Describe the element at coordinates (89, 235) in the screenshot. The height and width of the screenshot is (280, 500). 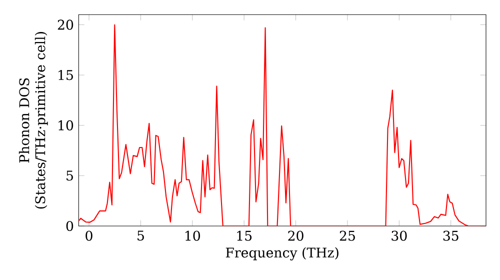
I see `x-tick-label: 0` at that location.